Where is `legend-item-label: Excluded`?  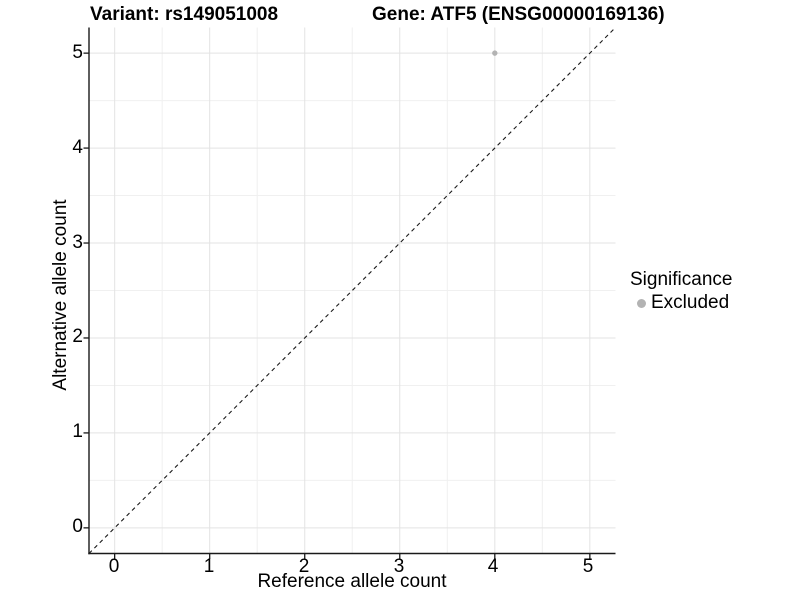 legend-item-label: Excluded is located at coordinates (690, 302).